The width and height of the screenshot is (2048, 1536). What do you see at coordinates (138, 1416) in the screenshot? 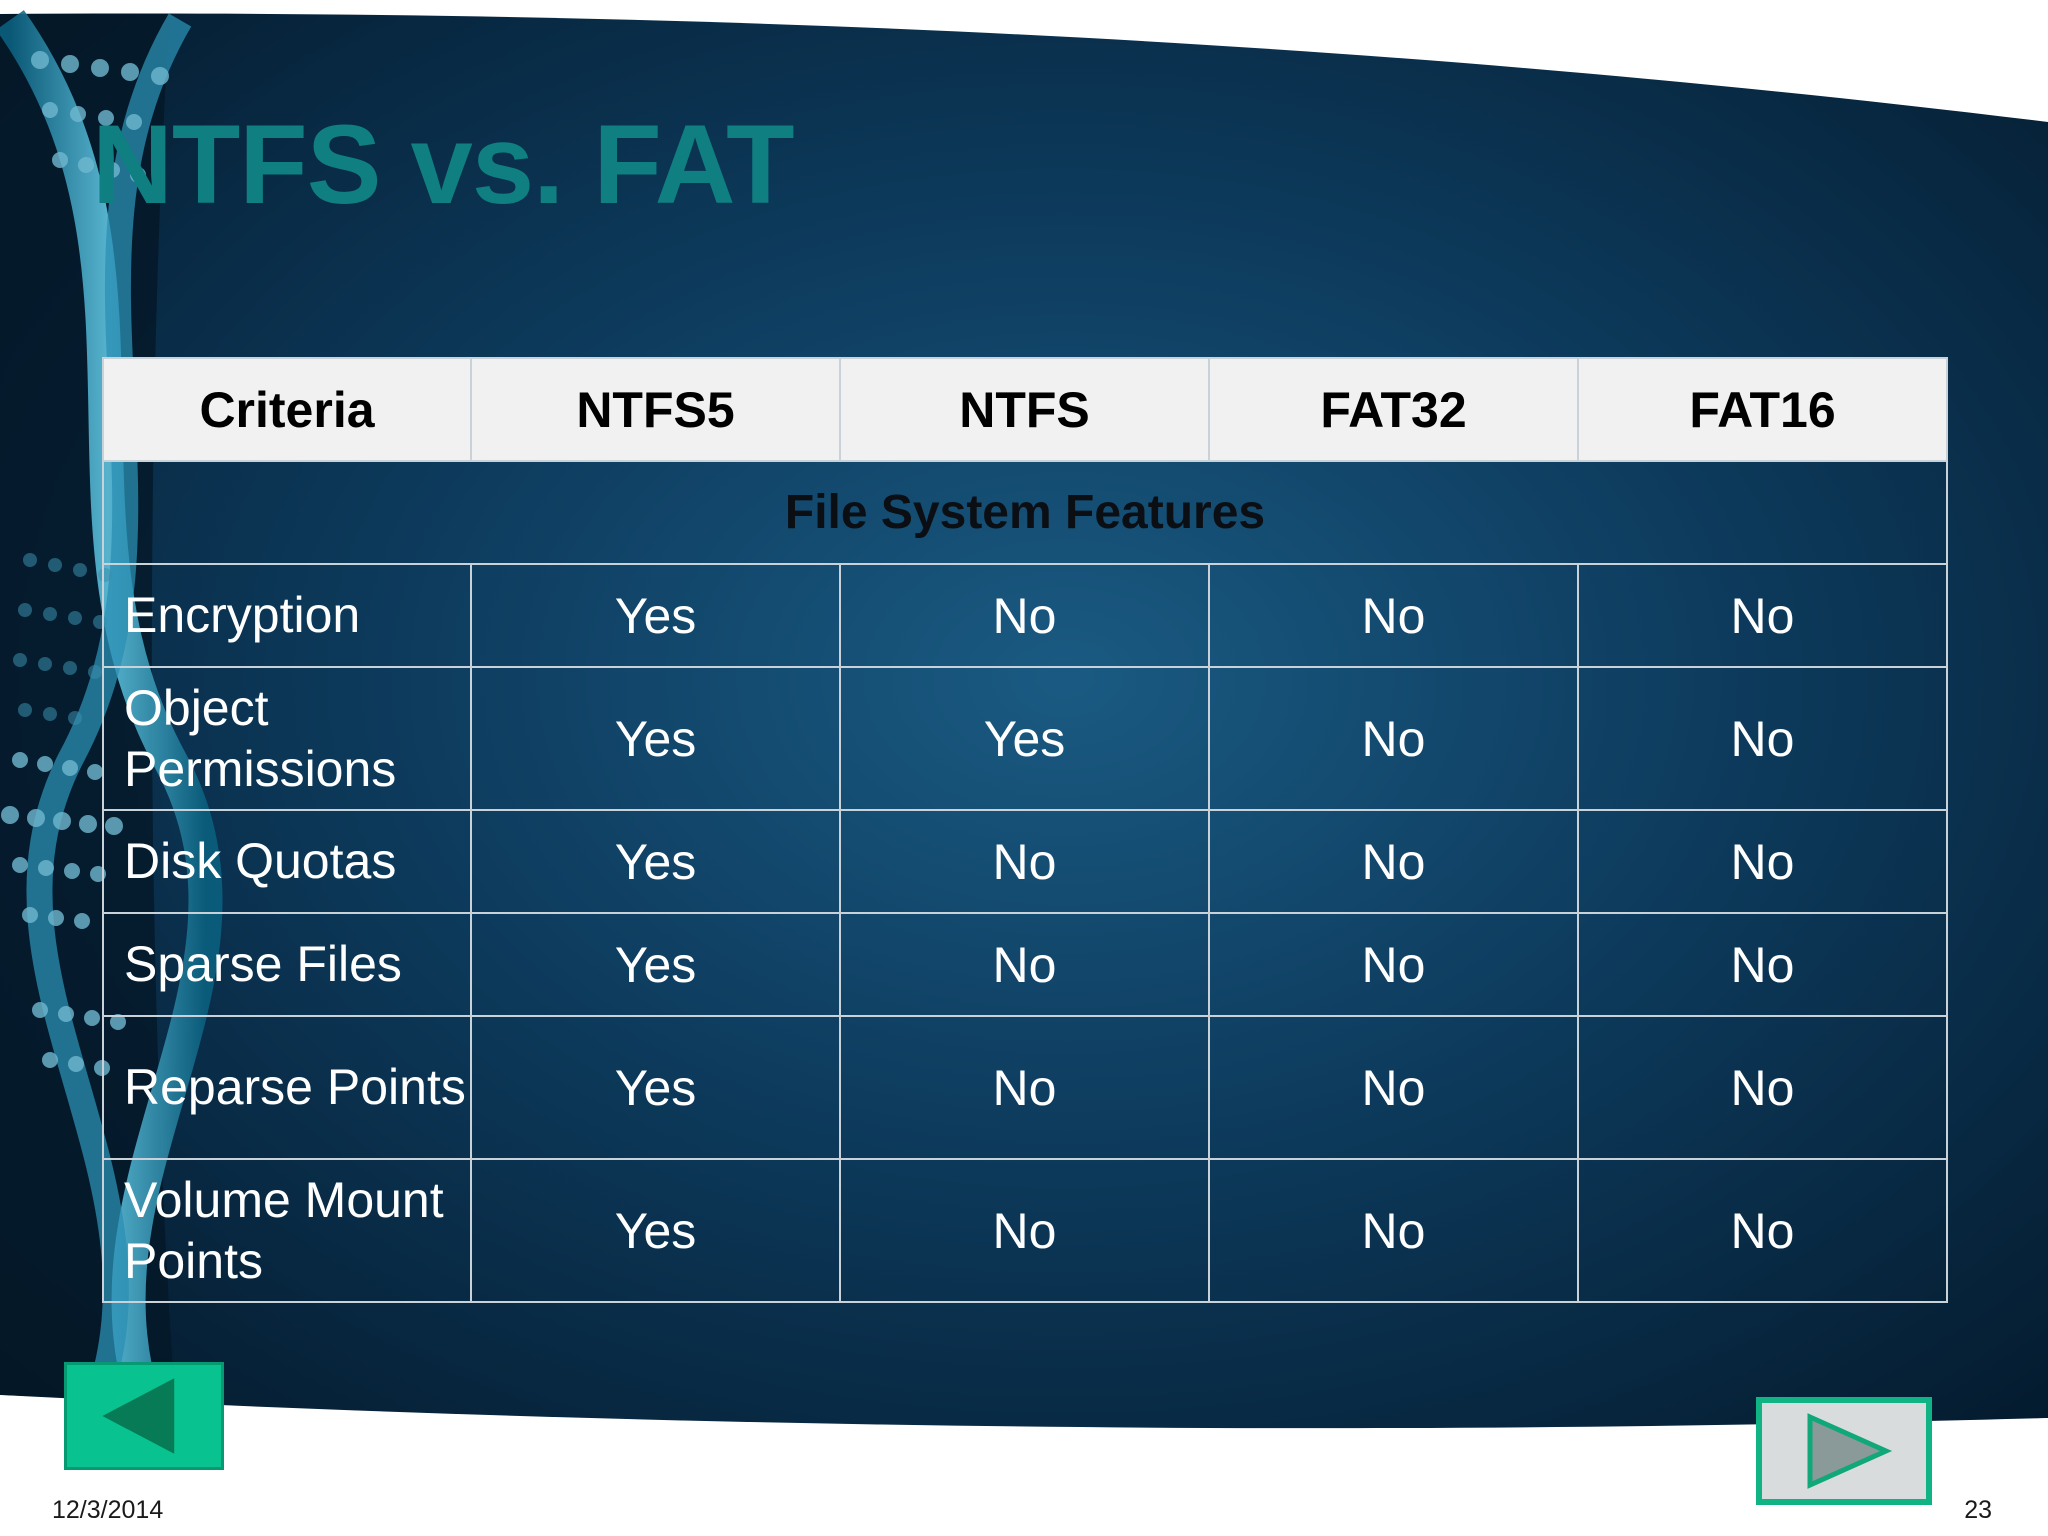
I see `triangle-left-icon` at bounding box center [138, 1416].